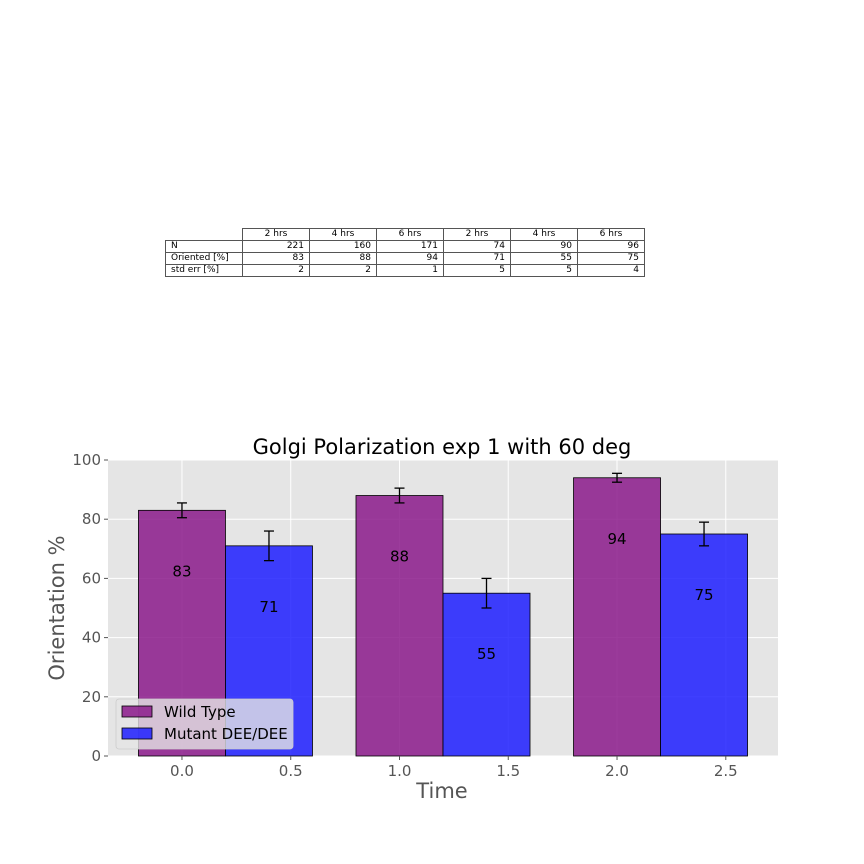  What do you see at coordinates (86, 460) in the screenshot?
I see `y-tick-label: 100` at bounding box center [86, 460].